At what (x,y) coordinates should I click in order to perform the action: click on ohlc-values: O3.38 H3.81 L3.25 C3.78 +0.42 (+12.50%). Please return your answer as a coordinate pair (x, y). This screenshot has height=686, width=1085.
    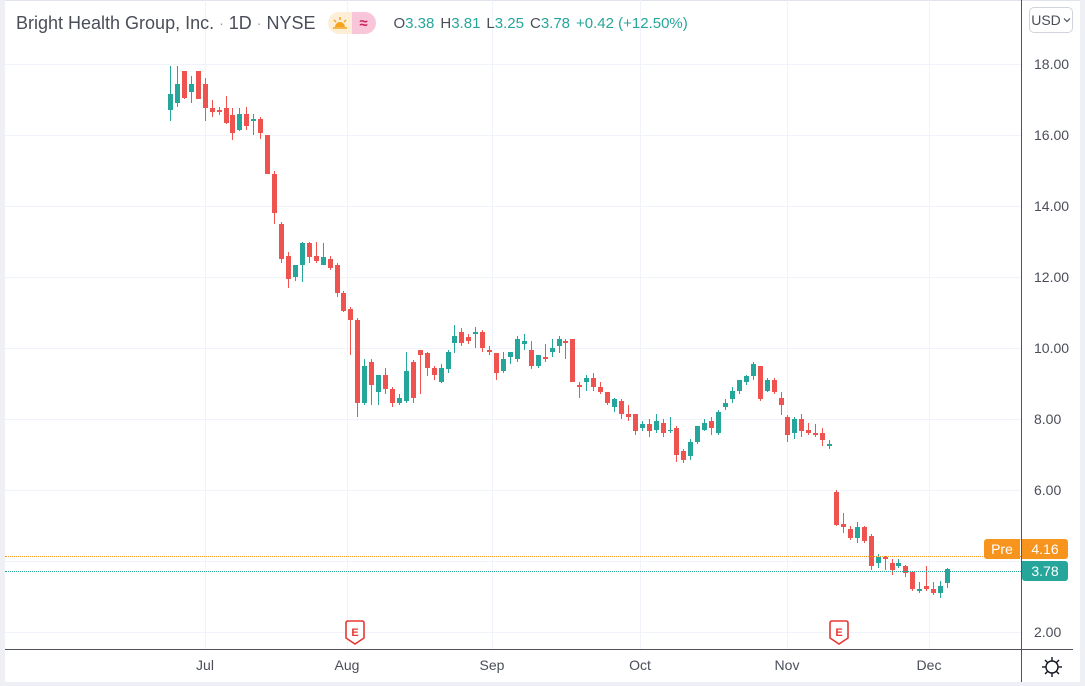
    Looking at the image, I should click on (541, 23).